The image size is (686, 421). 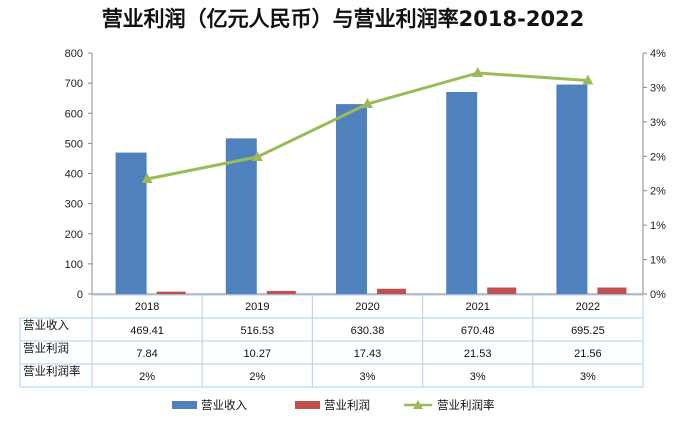 I want to click on y-left-tick-label: 200, so click(x=74, y=235).